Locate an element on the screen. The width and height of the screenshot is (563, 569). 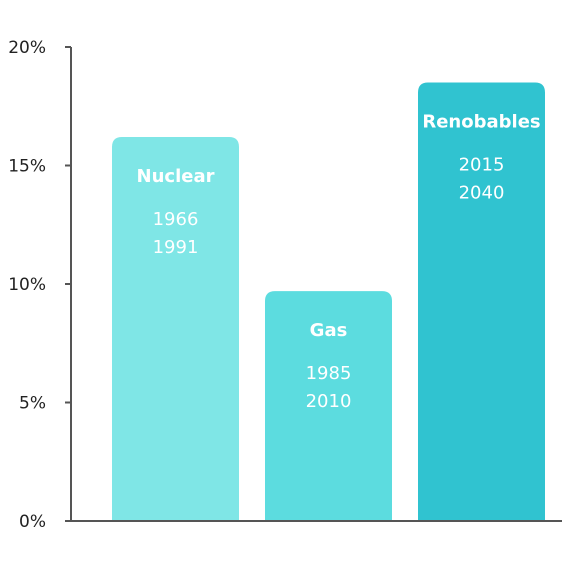
bar-year-label: 1966 is located at coordinates (176, 219).